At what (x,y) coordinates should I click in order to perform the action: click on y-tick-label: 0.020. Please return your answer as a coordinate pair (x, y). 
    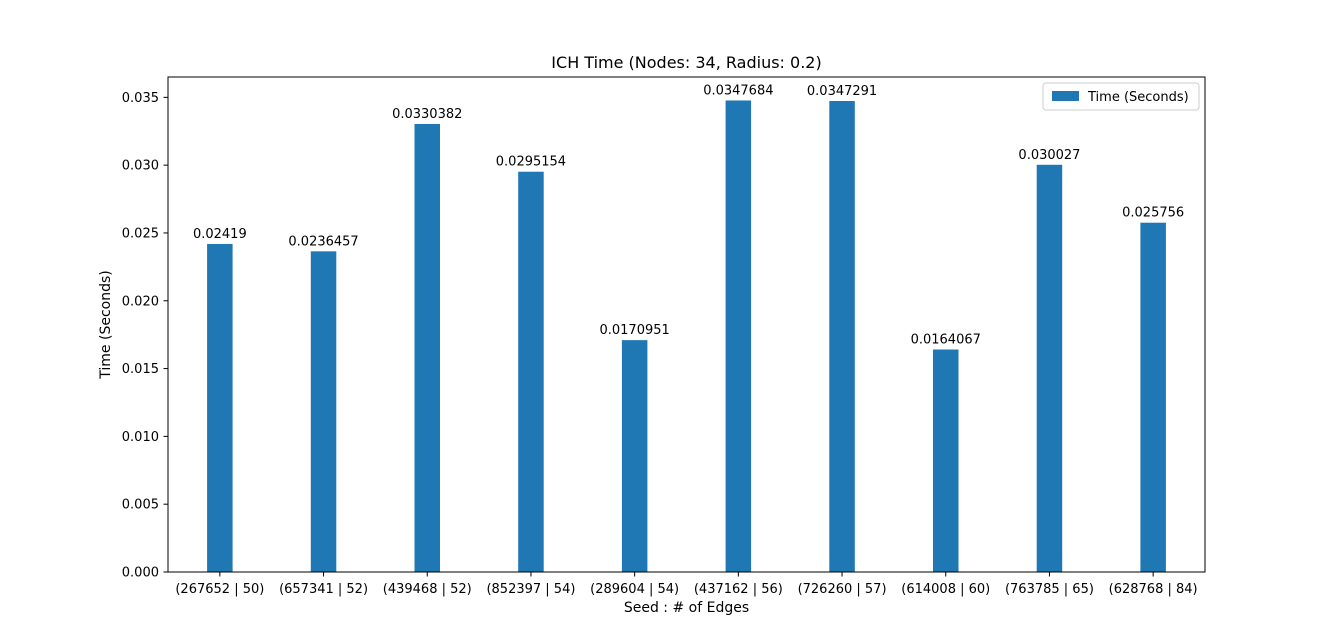
    Looking at the image, I should click on (140, 301).